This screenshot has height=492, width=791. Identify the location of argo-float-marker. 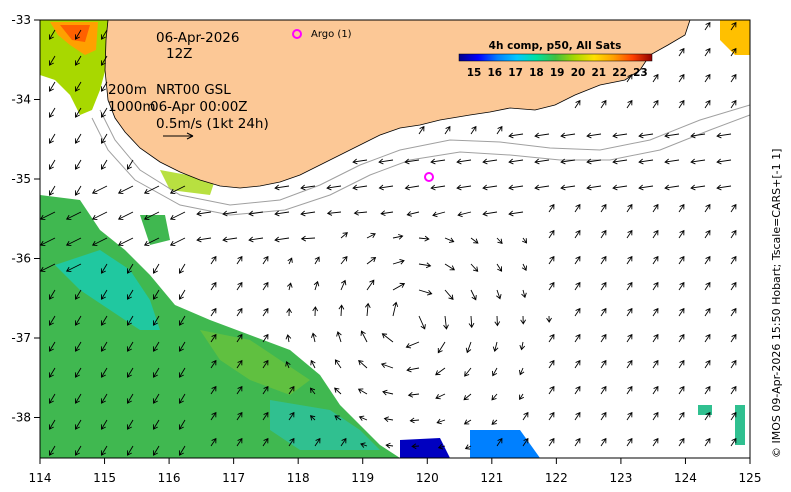
(429, 177).